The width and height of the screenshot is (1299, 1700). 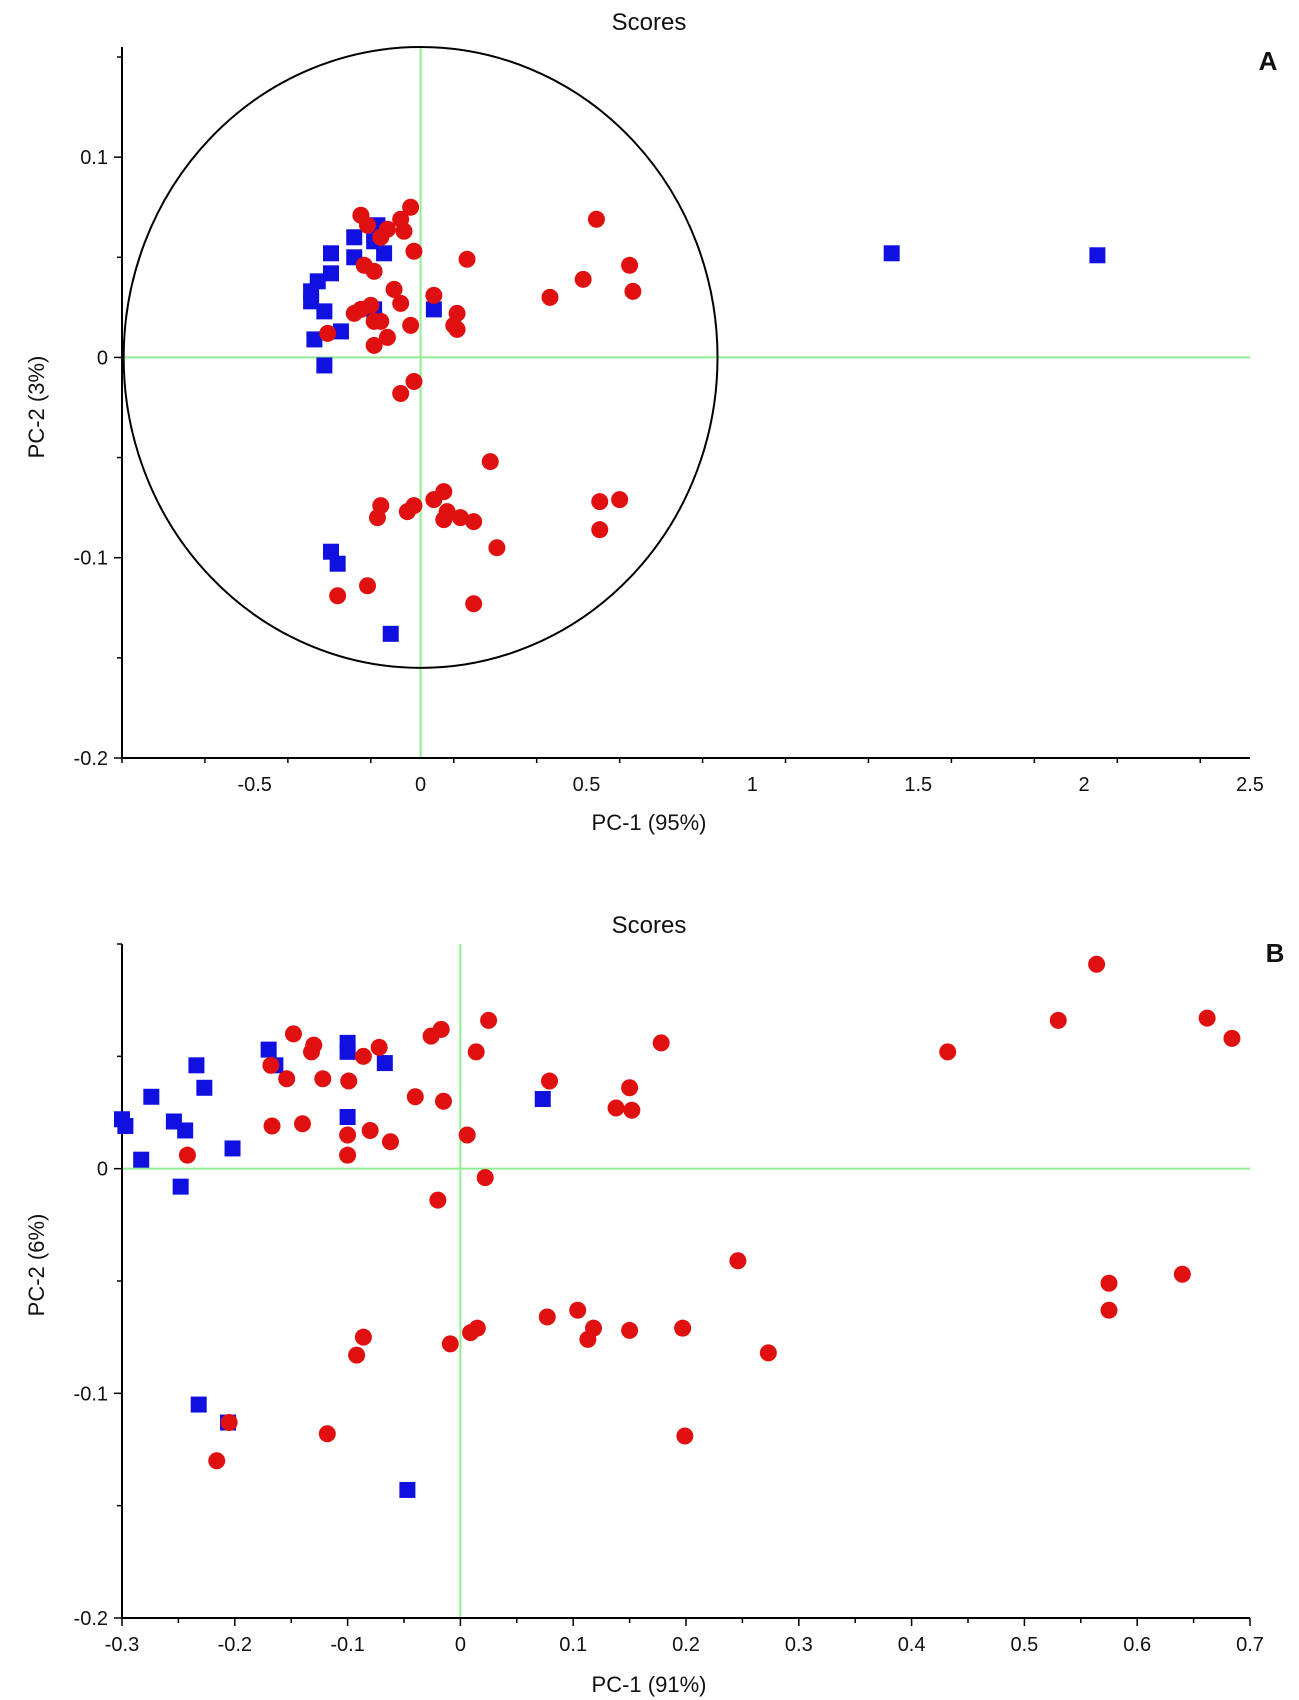 I want to click on panel-b-x-axis-label: PC-1 (91%), so click(x=649, y=1684).